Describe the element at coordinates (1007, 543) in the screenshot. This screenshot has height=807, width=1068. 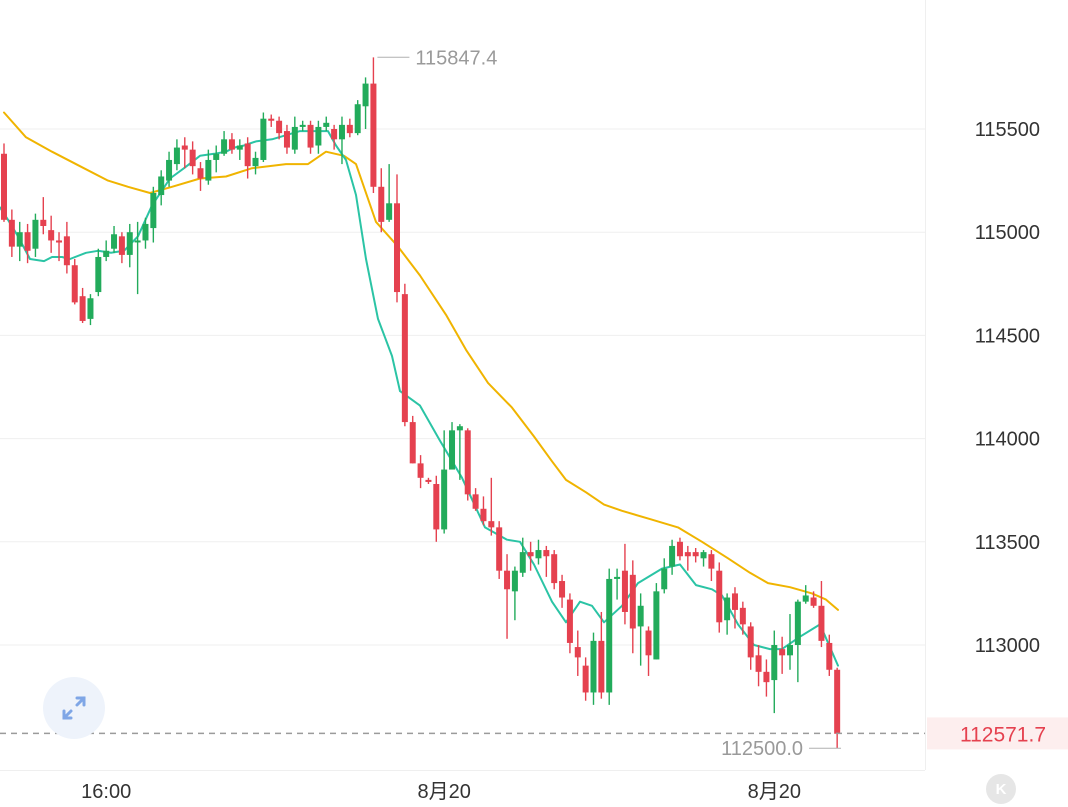
I see `y-tick-label: 113500` at that location.